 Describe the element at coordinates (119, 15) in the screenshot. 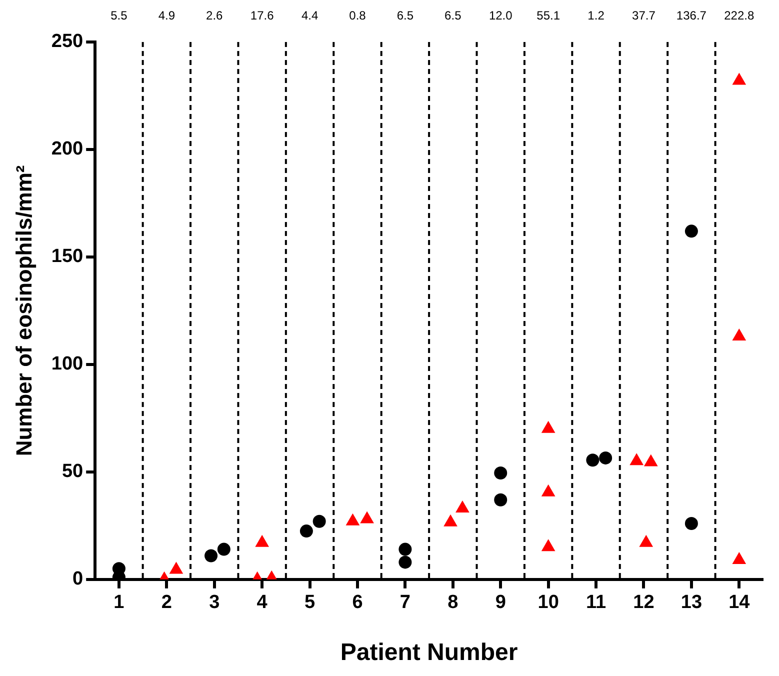

I see `text: 5.5` at that location.